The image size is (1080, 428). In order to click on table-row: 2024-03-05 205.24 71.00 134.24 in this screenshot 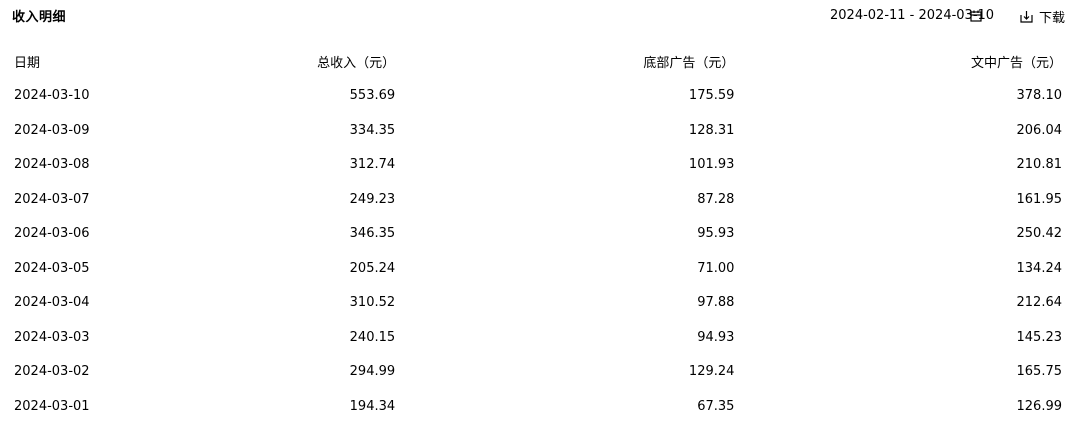, I will do `click(540, 268)`.